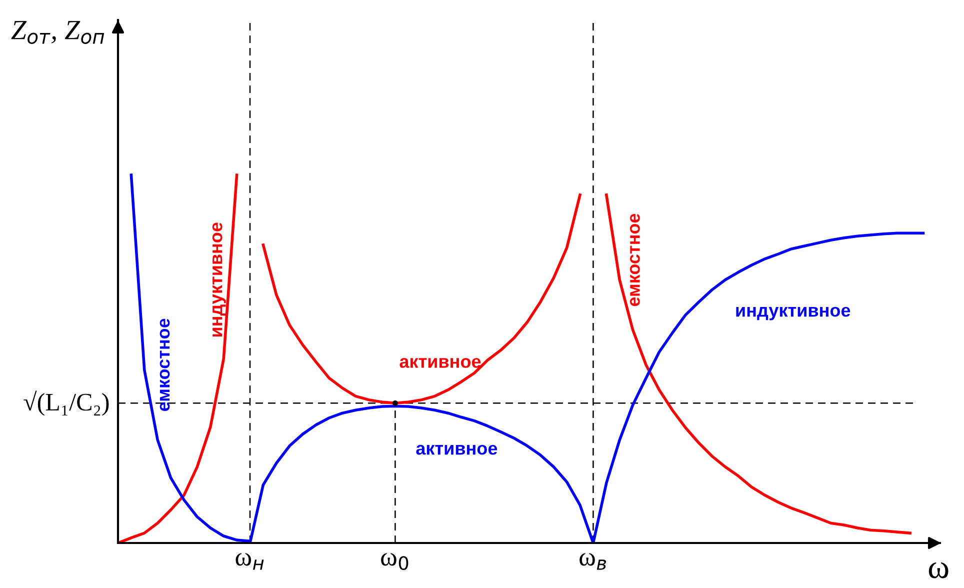 The image size is (964, 588). What do you see at coordinates (250, 561) in the screenshot?
I see `x-tick-label: ω$_{н}$` at bounding box center [250, 561].